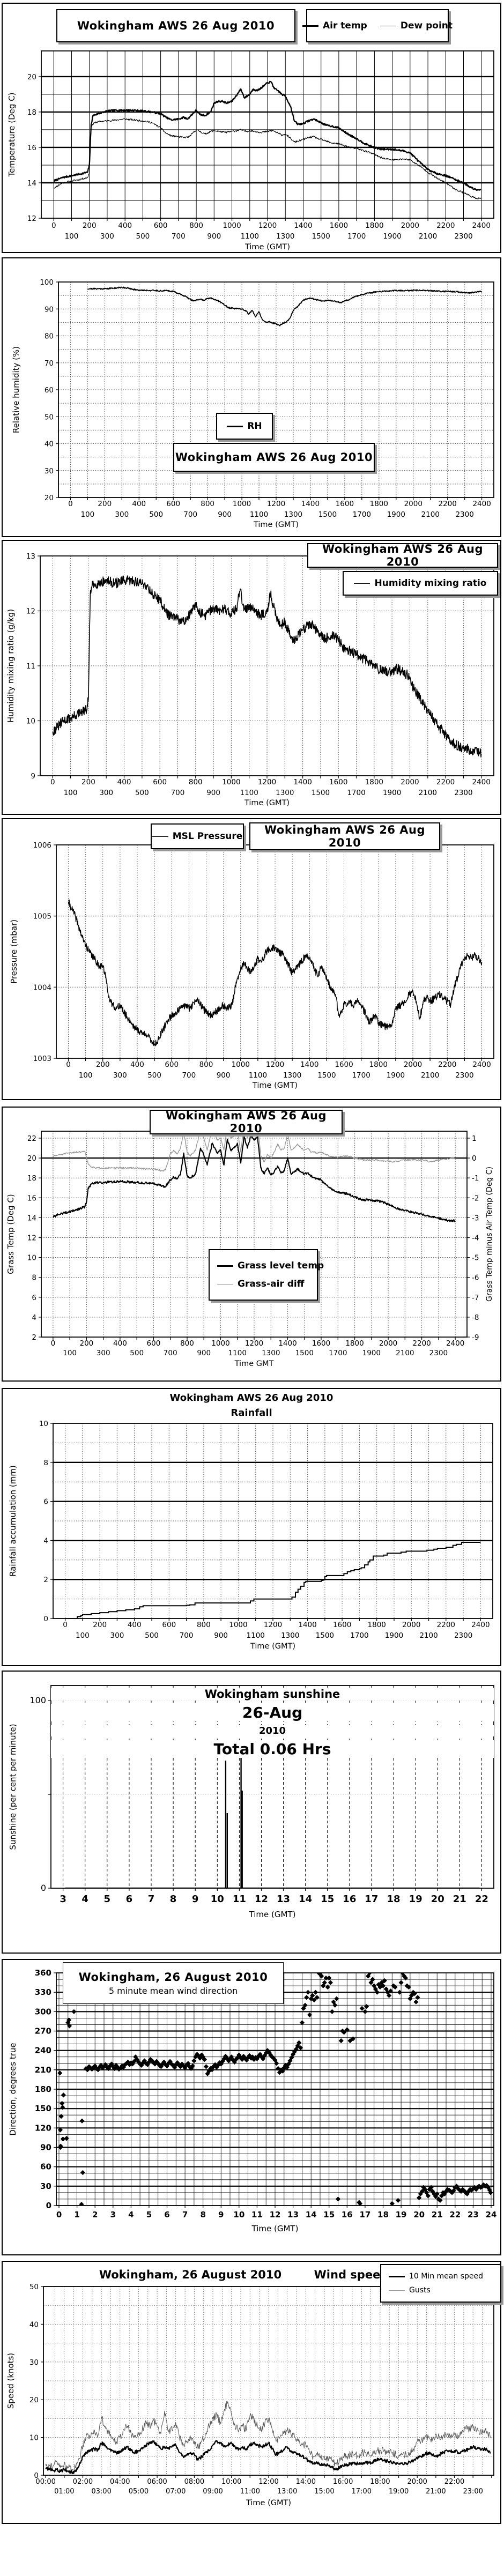 This screenshot has width=504, height=2576. I want to click on svg-text: 300, so click(106, 793).